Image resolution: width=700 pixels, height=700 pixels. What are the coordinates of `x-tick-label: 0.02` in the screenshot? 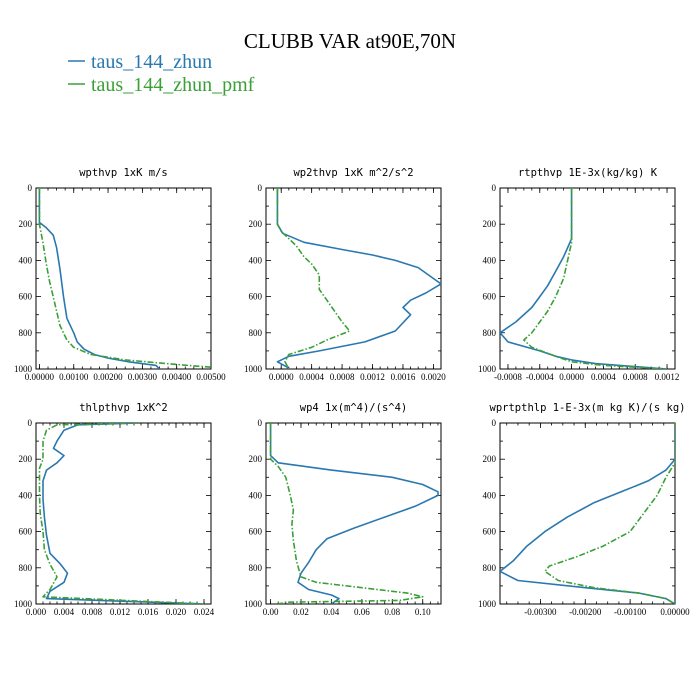 It's located at (301, 612).